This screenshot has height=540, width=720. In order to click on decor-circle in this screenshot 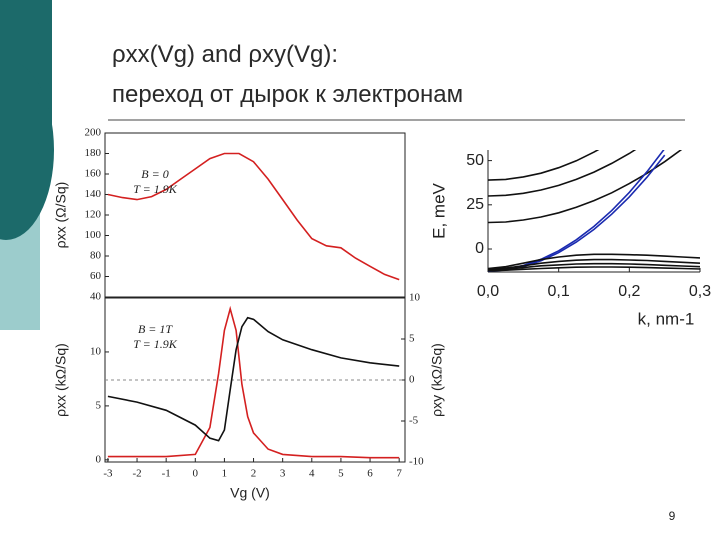, I will do `click(27, 150)`.